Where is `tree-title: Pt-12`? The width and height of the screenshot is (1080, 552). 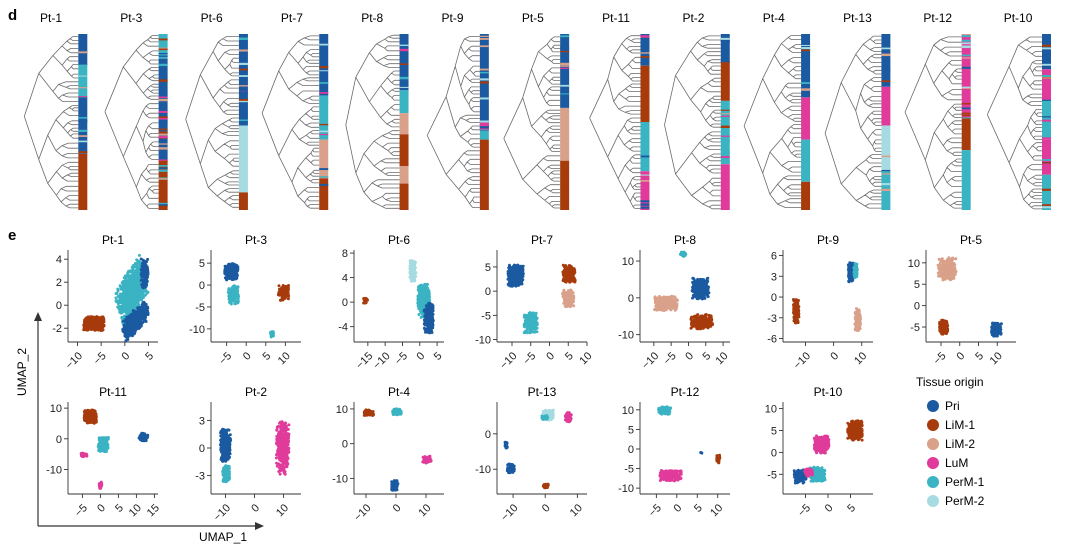 tree-title: Pt-12 is located at coordinates (937, 18).